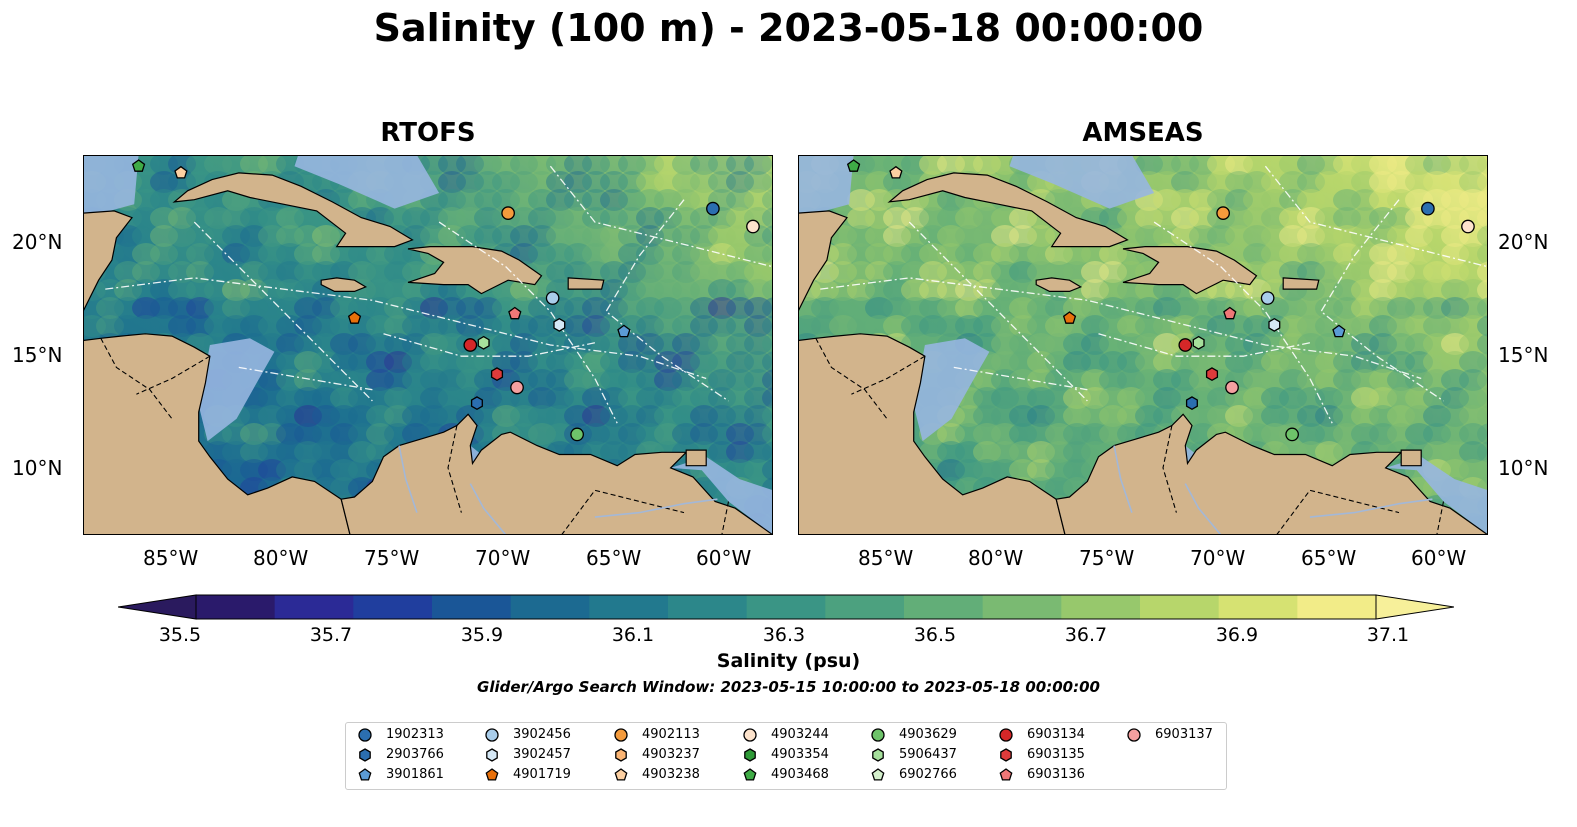  Describe the element at coordinates (928, 754) in the screenshot. I see `legend-label: 5906437` at that location.